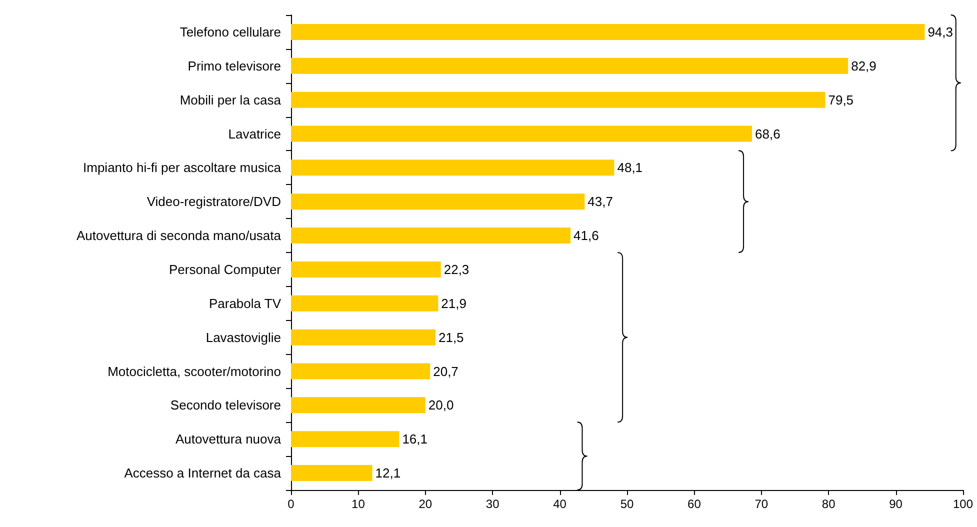 The image size is (977, 527). Describe the element at coordinates (600, 202) in the screenshot. I see `data-label: 43,7` at that location.